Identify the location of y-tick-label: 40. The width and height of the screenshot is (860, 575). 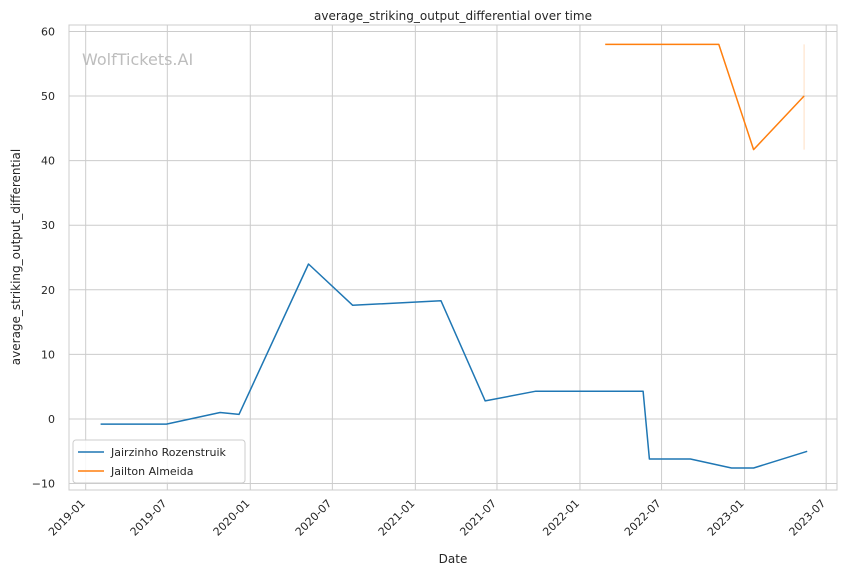
(48, 161).